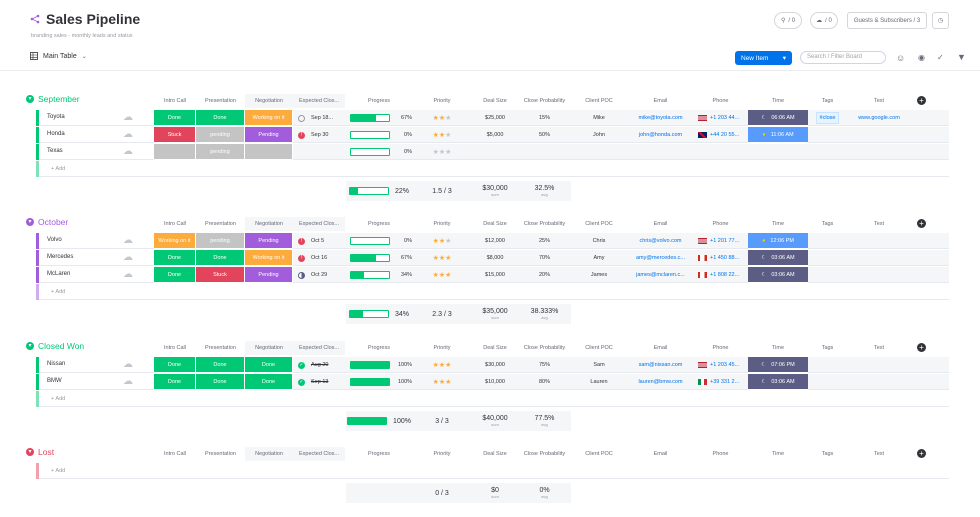  What do you see at coordinates (59, 274) in the screenshot?
I see `item-name: McLaren` at bounding box center [59, 274].